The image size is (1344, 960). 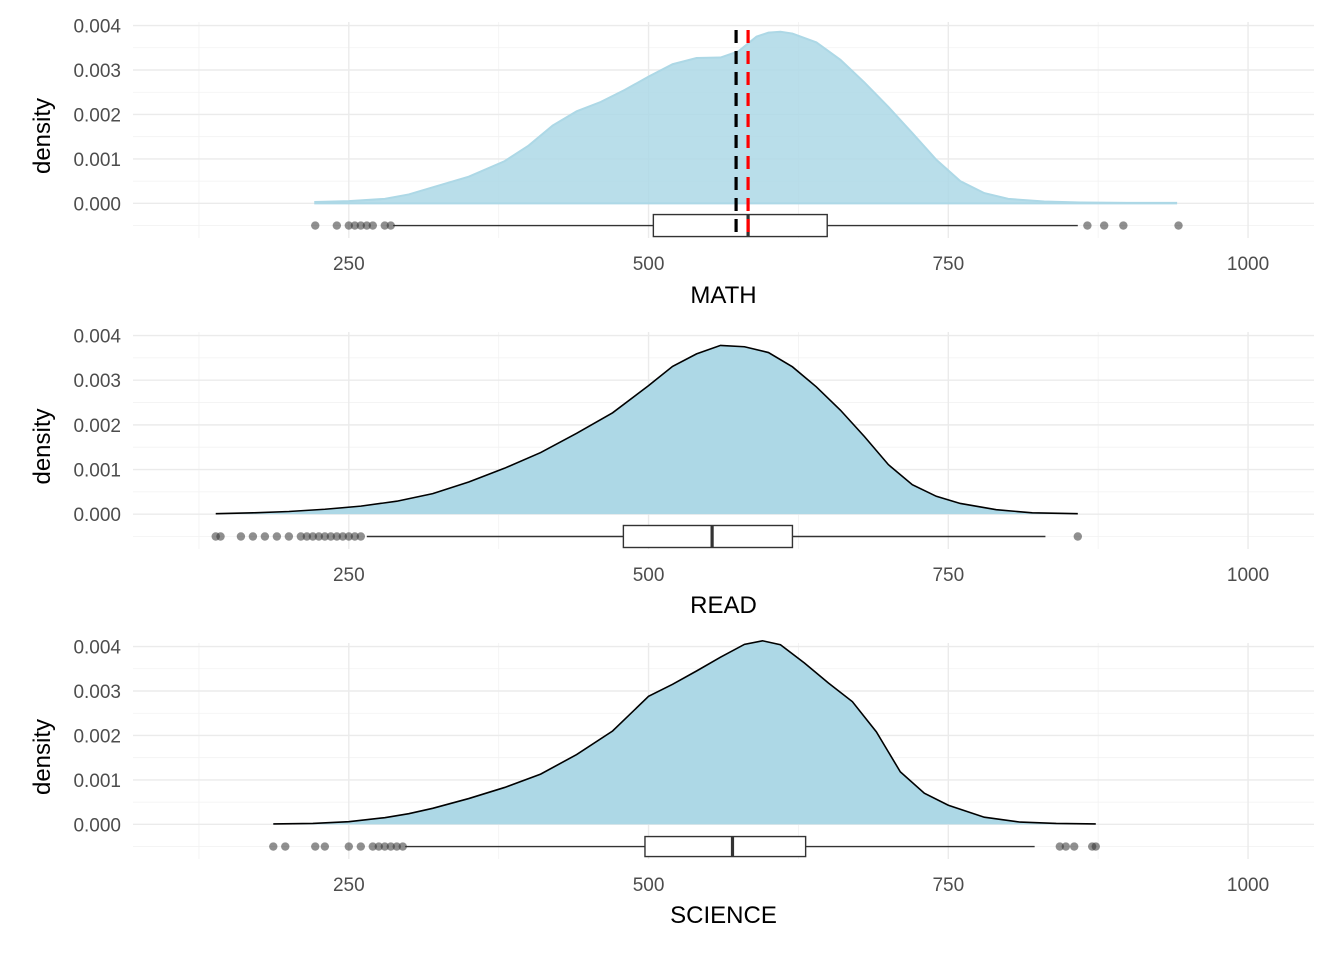 What do you see at coordinates (97, 337) in the screenshot?
I see `read-y-tick-label: 0.004` at bounding box center [97, 337].